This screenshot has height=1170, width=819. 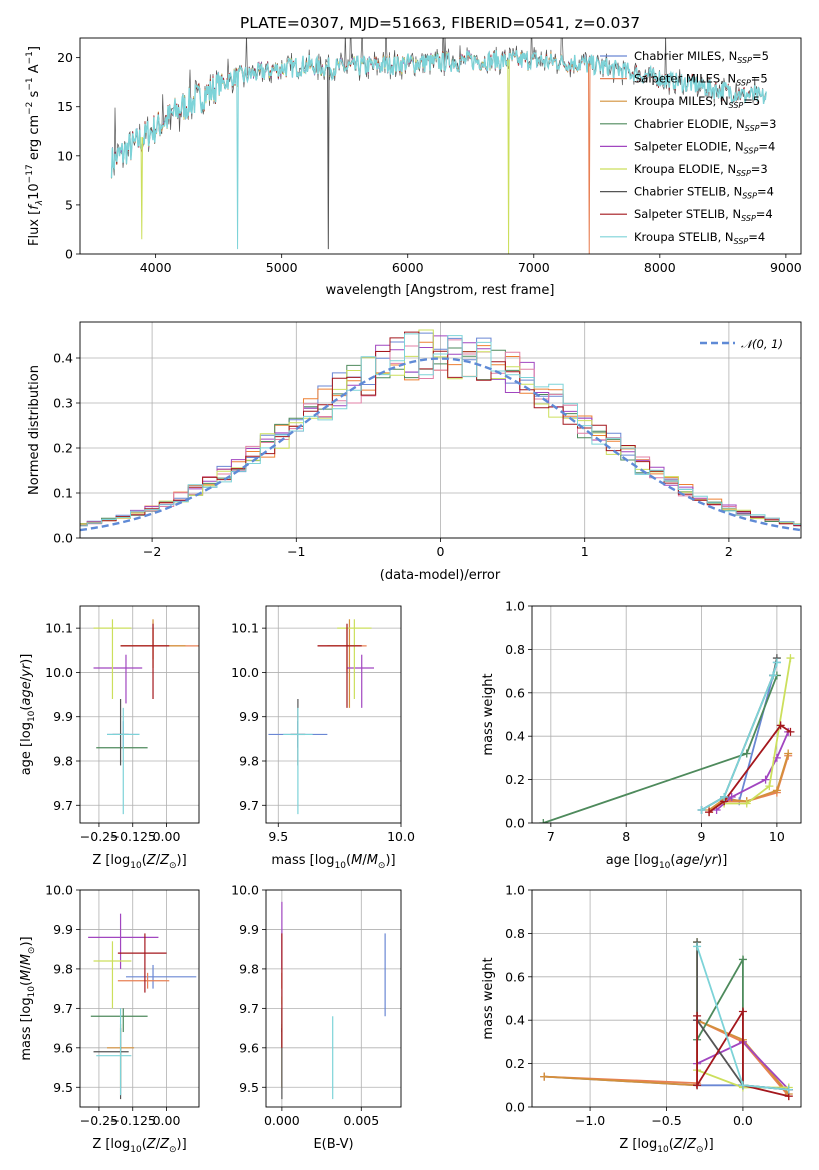 What do you see at coordinates (697, 102) in the screenshot?
I see `legend-entry: Kroupa MILES, NSSP=5` at bounding box center [697, 102].